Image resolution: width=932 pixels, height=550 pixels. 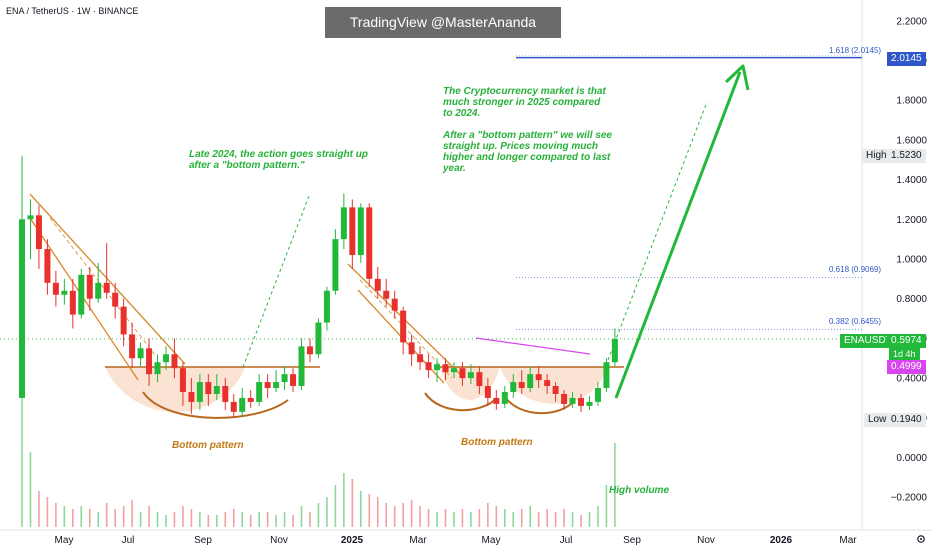 I want to click on ma-price-tag: 0.4999, so click(x=906, y=367).